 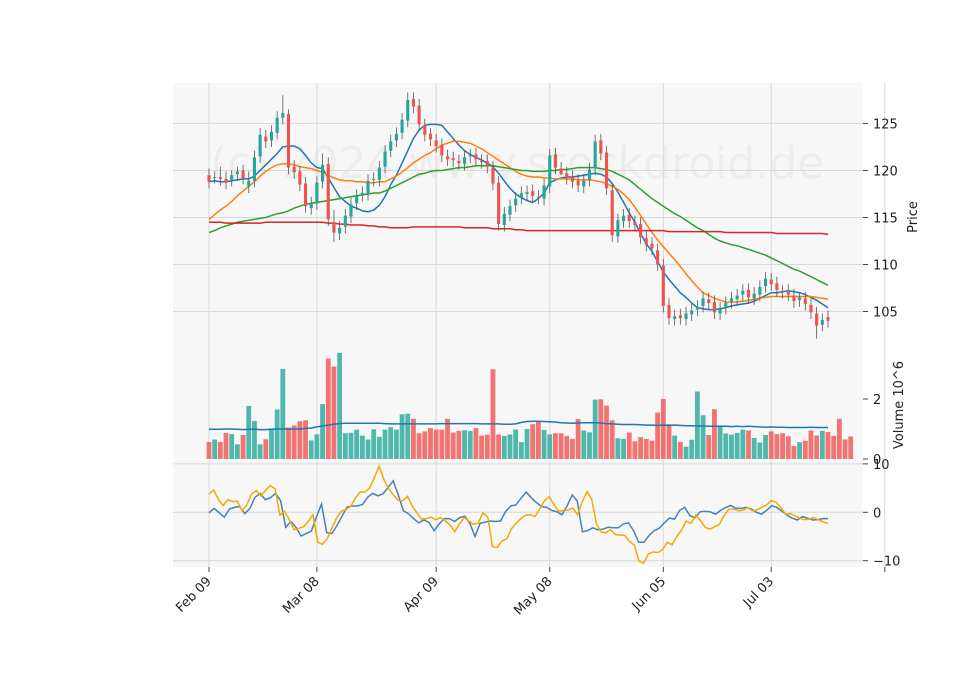 I want to click on oscillator-tick-label: 0, so click(x=877, y=513).